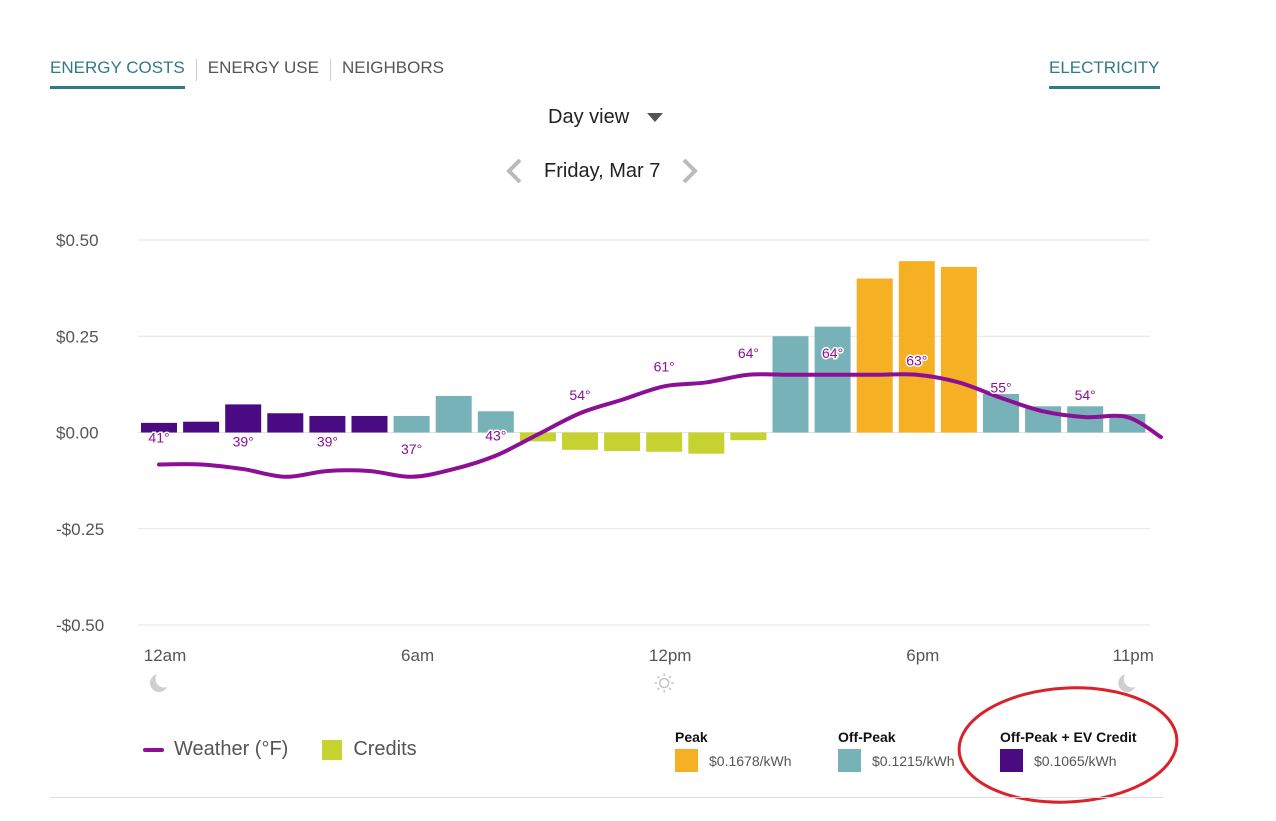 The height and width of the screenshot is (821, 1276). What do you see at coordinates (913, 760) in the screenshot?
I see `rate-value: $0.1215/kWh` at bounding box center [913, 760].